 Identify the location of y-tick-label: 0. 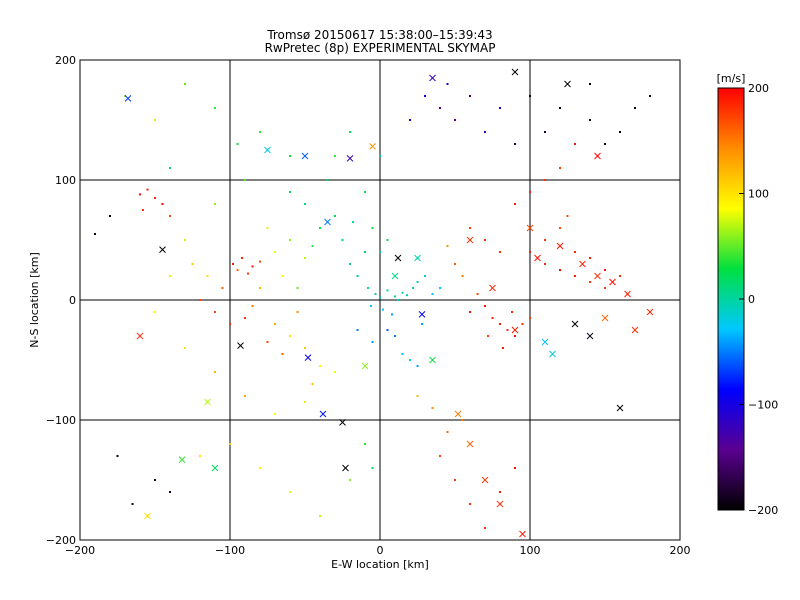
(72, 300).